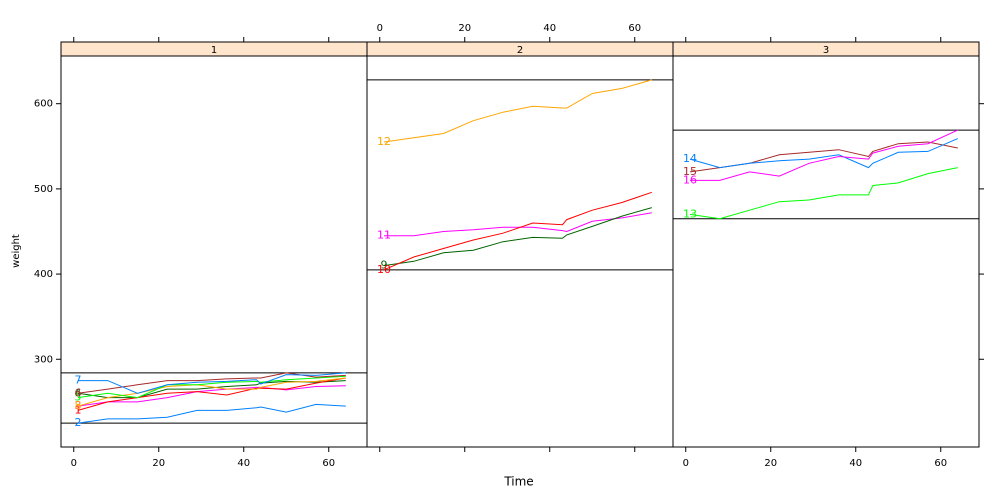  Describe the element at coordinates (826, 50) in the screenshot. I see `strip-label: 3` at that location.